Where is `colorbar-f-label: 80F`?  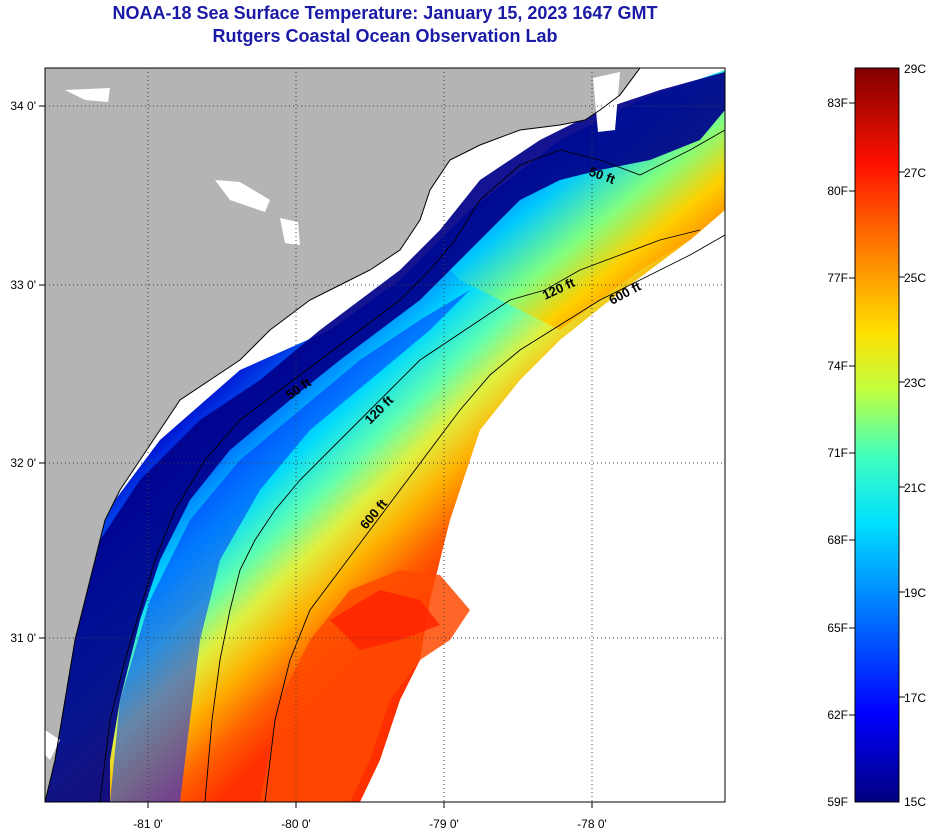
colorbar-f-label: 80F is located at coordinates (837, 191).